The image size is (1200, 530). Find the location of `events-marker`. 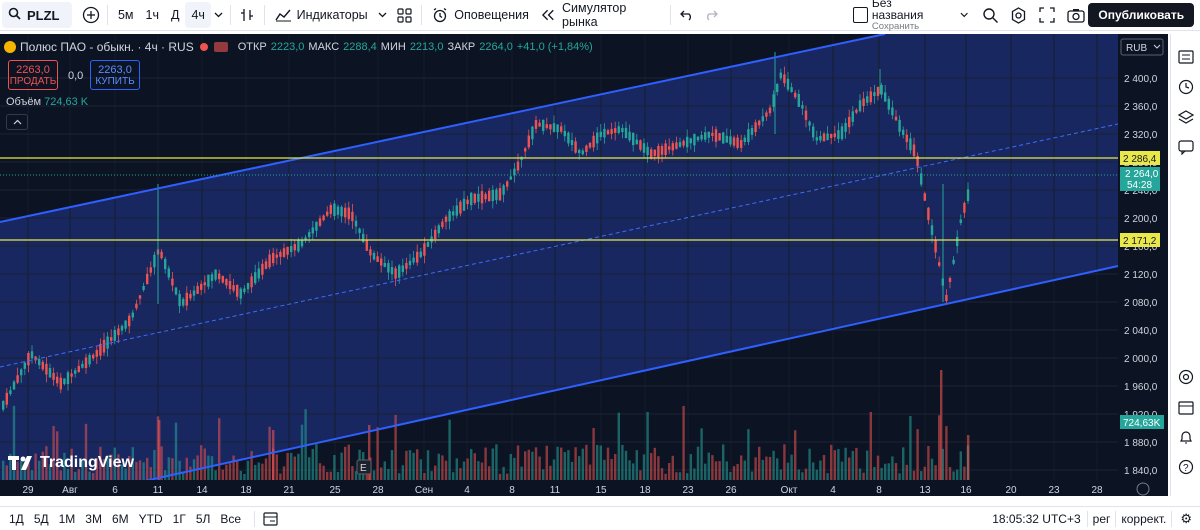

events-marker is located at coordinates (364, 467).